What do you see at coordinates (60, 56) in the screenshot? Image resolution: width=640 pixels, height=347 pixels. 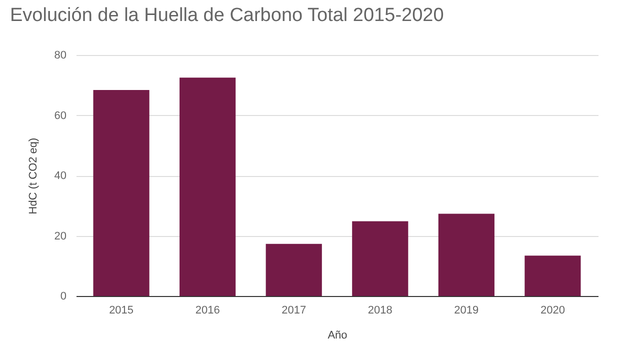 I see `y-tick-label: 80` at bounding box center [60, 56].